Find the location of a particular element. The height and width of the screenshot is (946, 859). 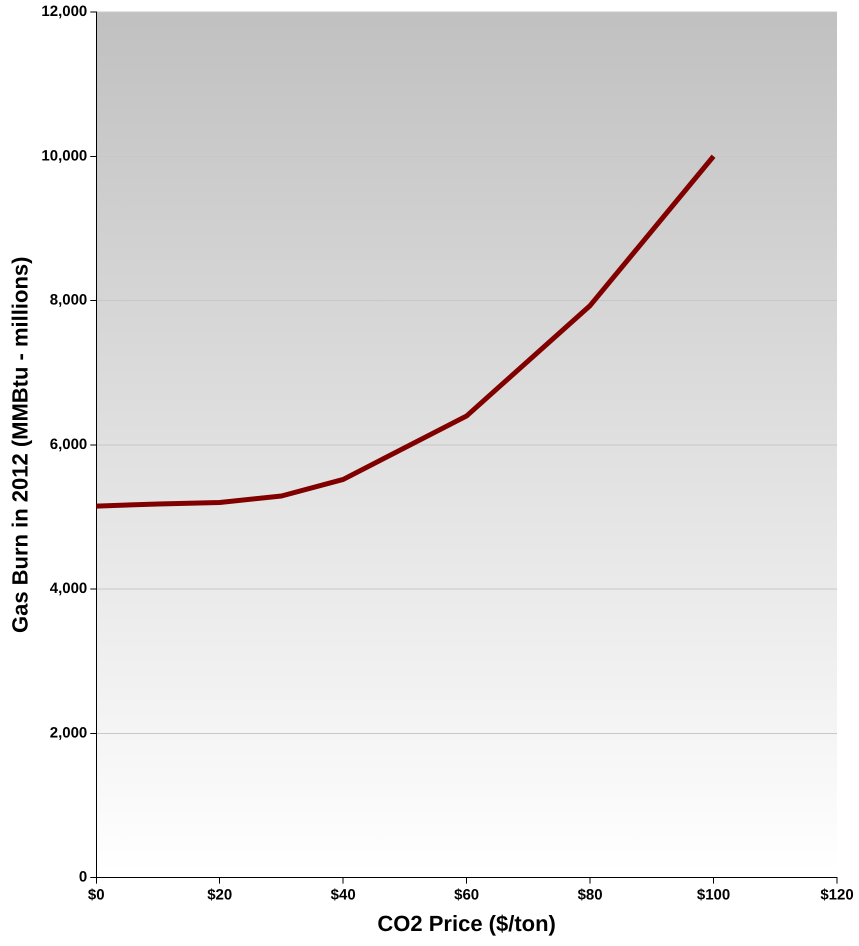

x-axis-title: CO2 Price ($/ton) is located at coordinates (466, 923).